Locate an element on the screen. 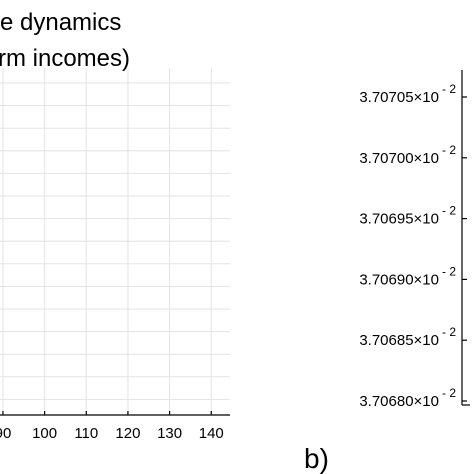  chart-title: e dynamics is located at coordinates (60, 22).